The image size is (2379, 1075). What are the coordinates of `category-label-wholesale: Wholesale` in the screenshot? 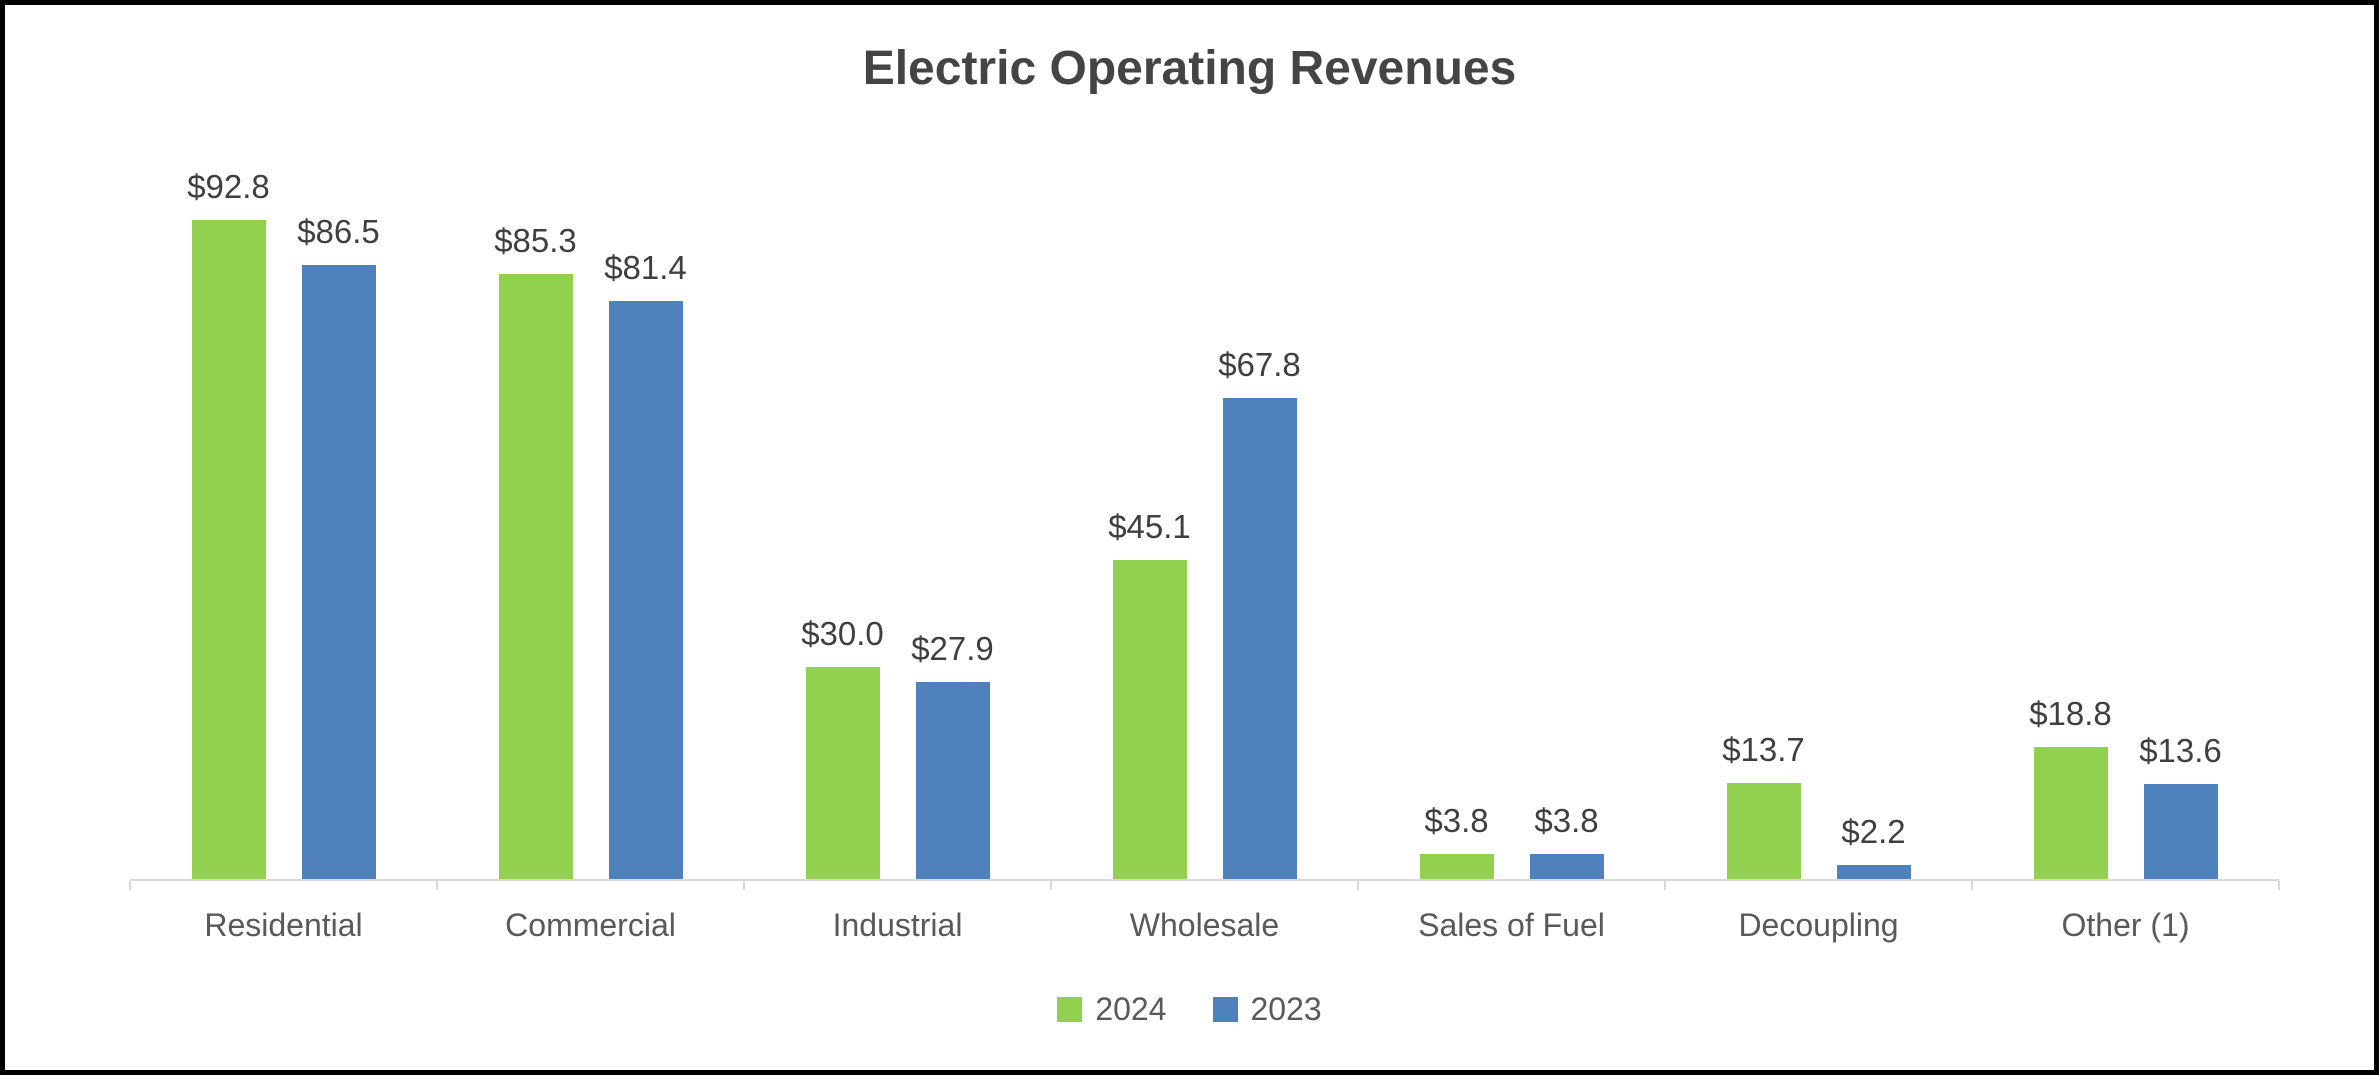 It's located at (1204, 925).